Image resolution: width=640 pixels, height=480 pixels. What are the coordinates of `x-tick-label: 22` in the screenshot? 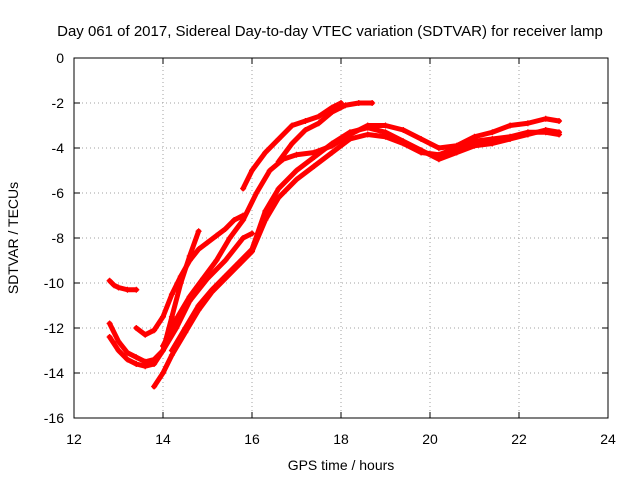 It's located at (519, 439).